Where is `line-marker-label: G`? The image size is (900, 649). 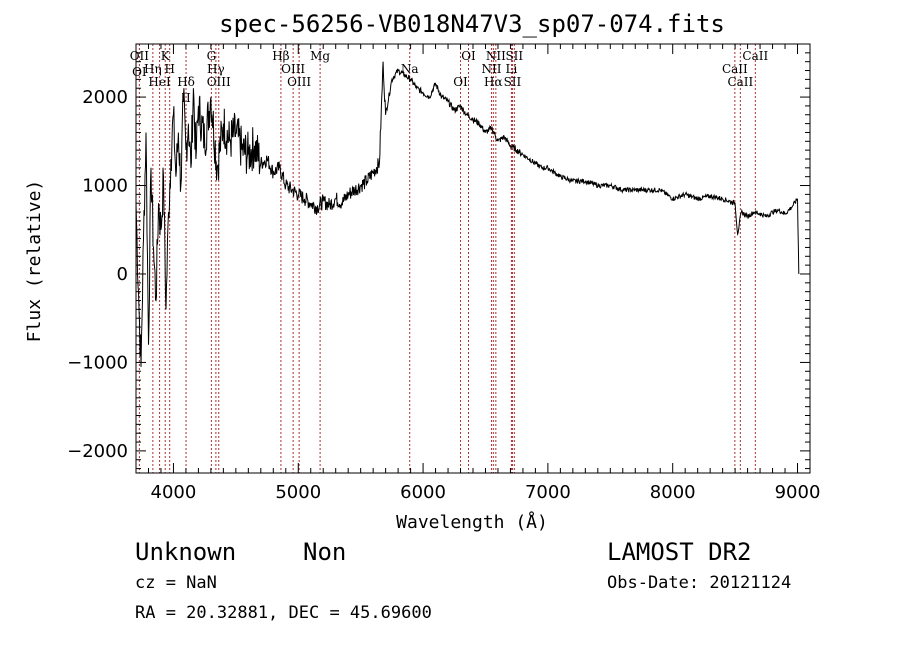 line-marker-label: G is located at coordinates (212, 56).